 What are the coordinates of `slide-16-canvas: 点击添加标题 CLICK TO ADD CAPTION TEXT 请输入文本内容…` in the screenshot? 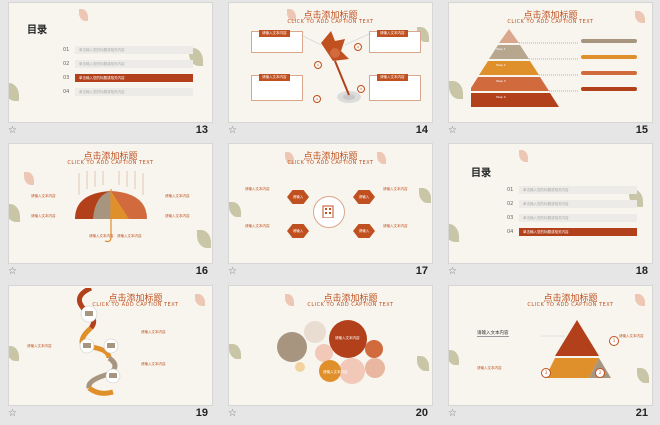 It's located at (110, 203).